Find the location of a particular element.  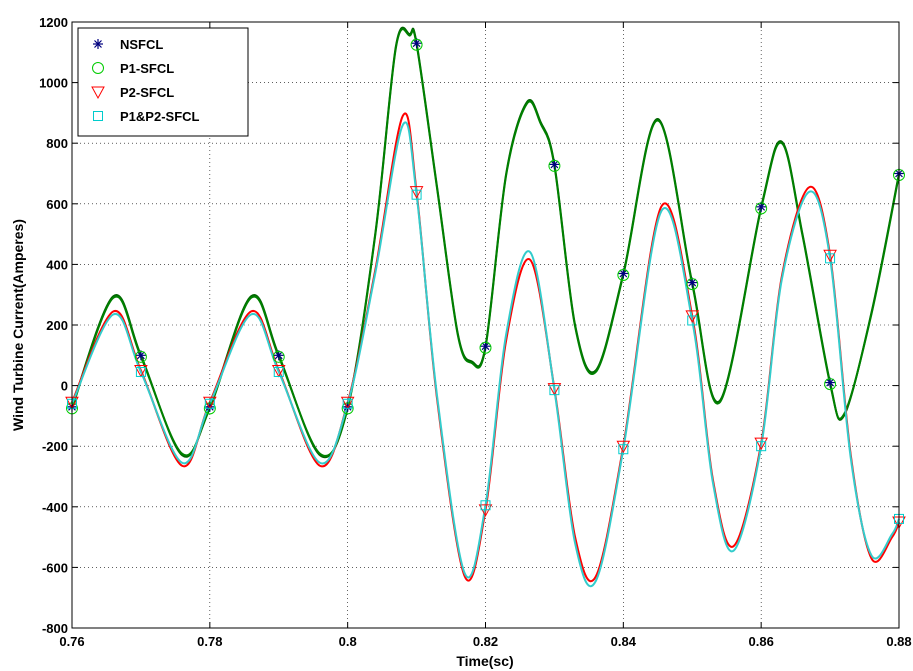

y-tick-label: 800 is located at coordinates (57, 143).